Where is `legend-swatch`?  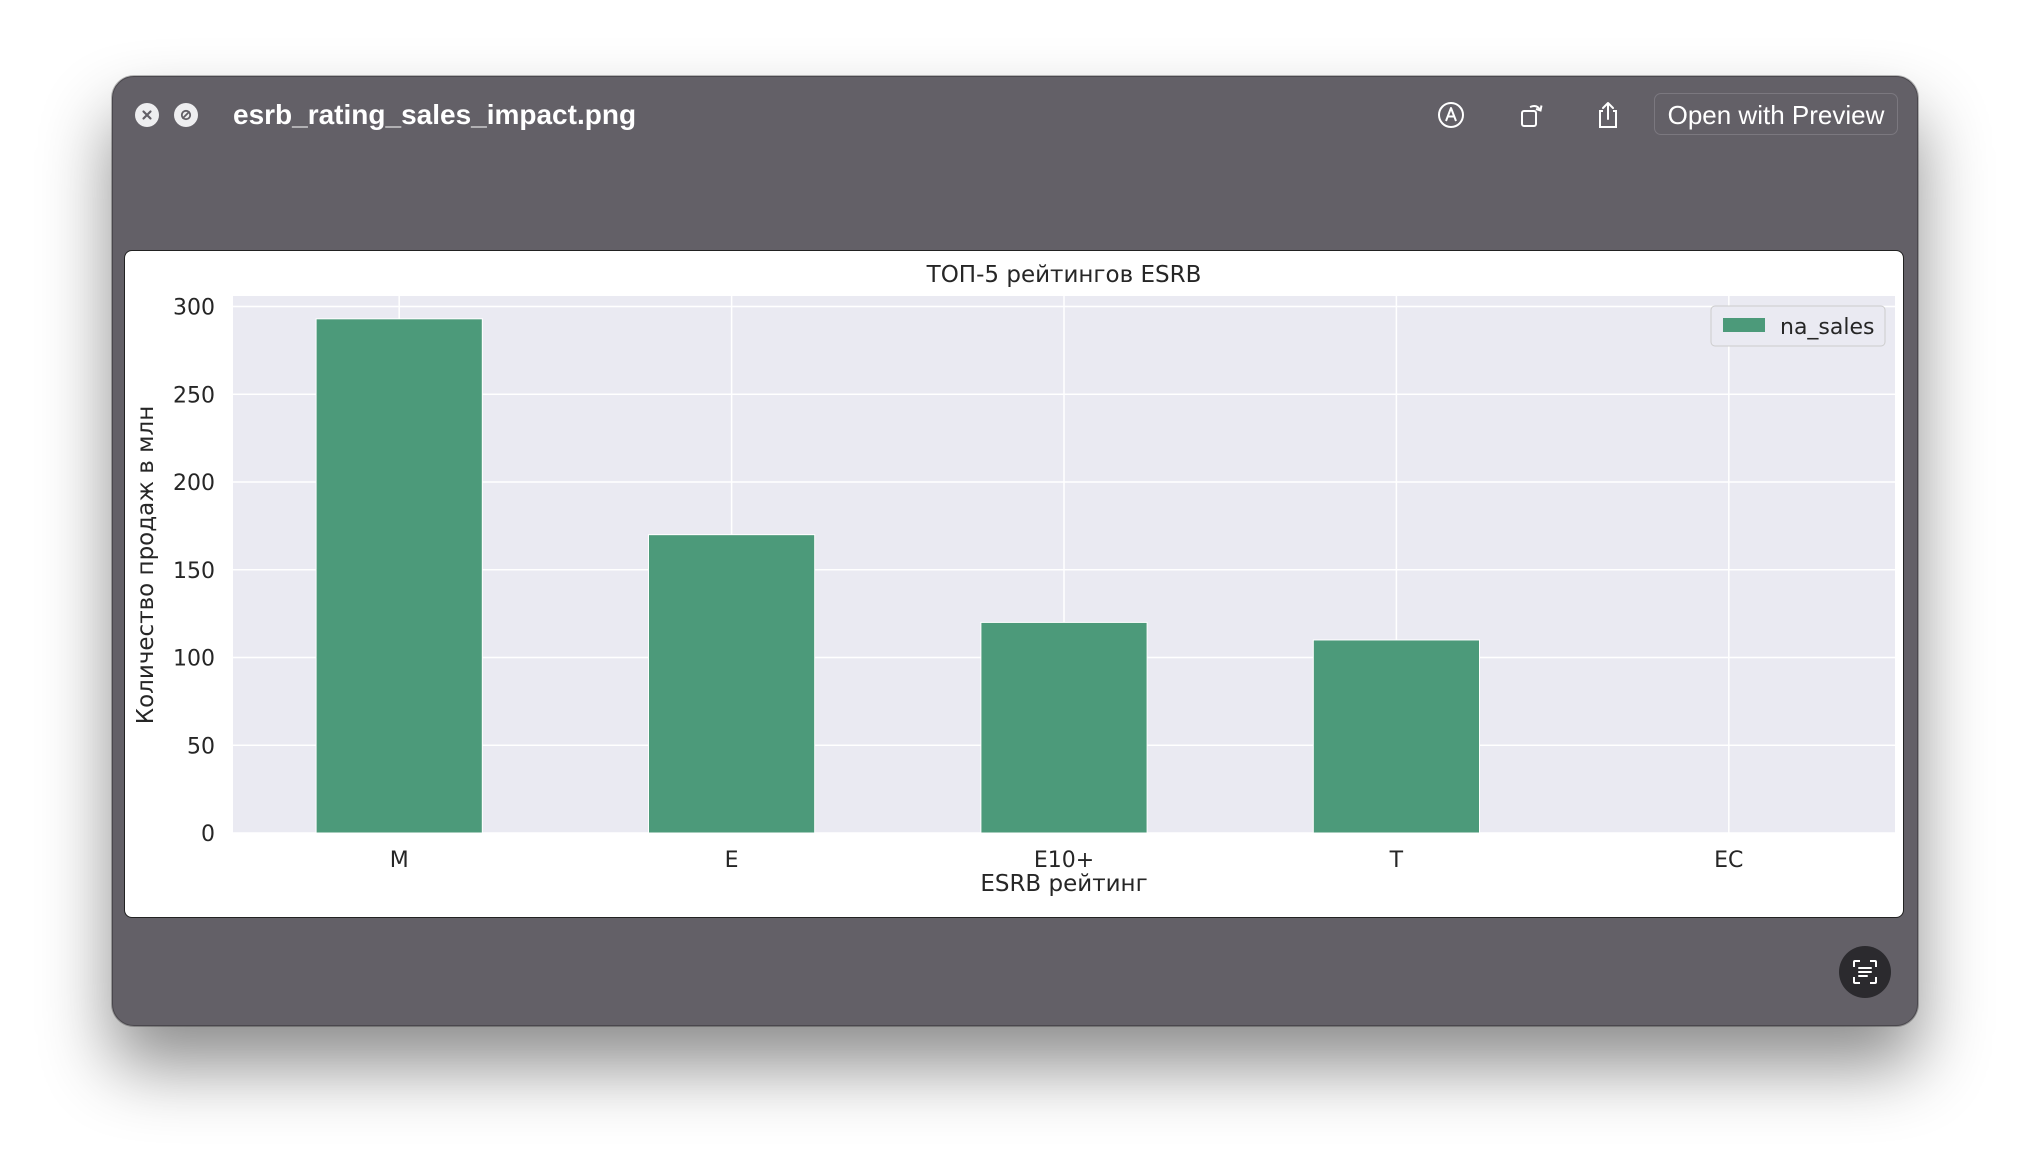
legend-swatch is located at coordinates (1744, 325).